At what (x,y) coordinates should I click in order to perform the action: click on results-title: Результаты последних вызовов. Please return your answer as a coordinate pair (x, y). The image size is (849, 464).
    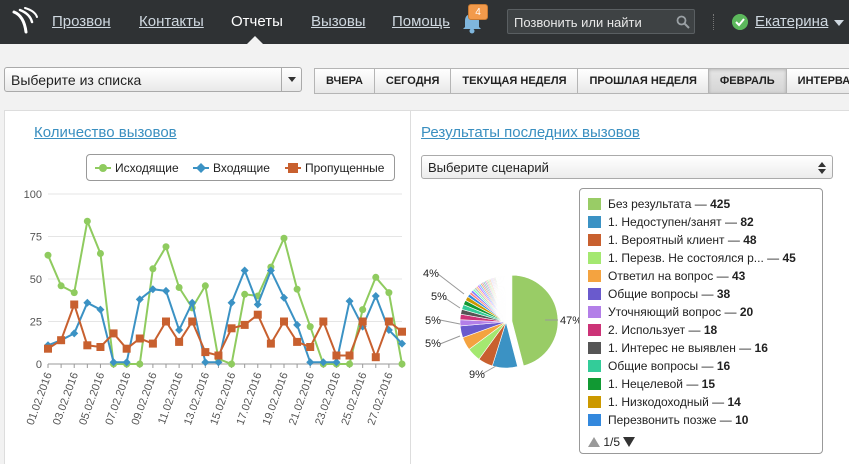
    Looking at the image, I should click on (530, 132).